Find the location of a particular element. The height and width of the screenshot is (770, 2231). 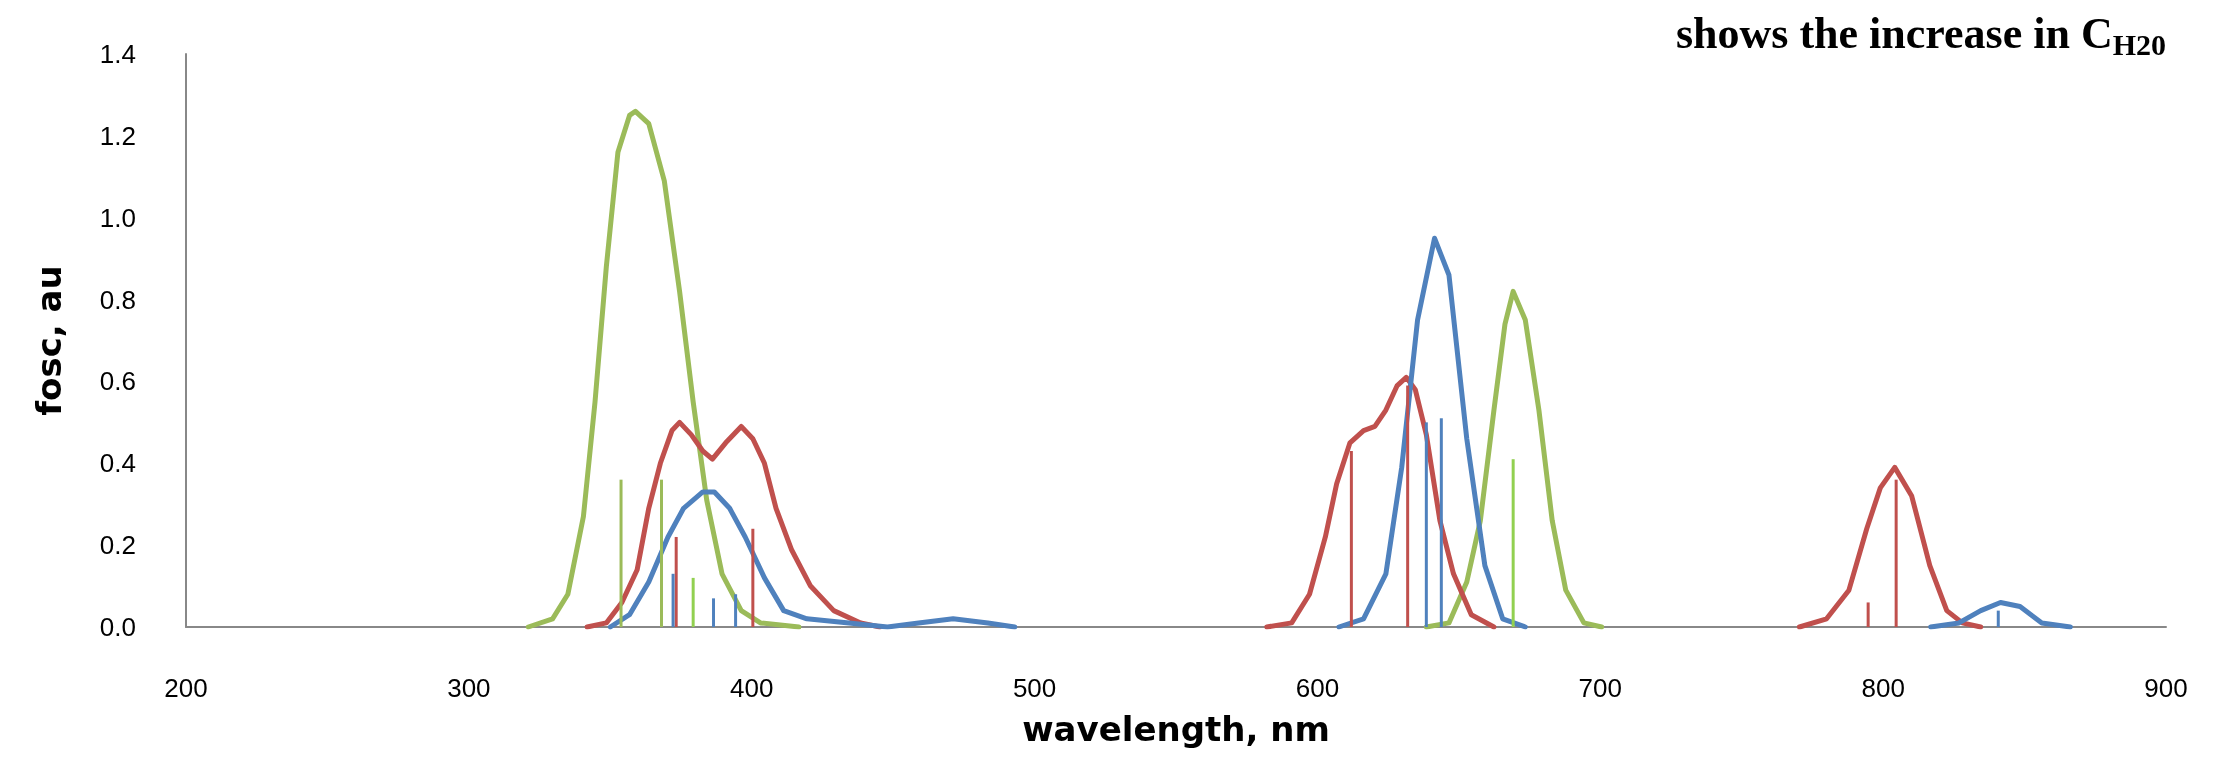

y-axis-title: fosc, au is located at coordinates (49, 340).